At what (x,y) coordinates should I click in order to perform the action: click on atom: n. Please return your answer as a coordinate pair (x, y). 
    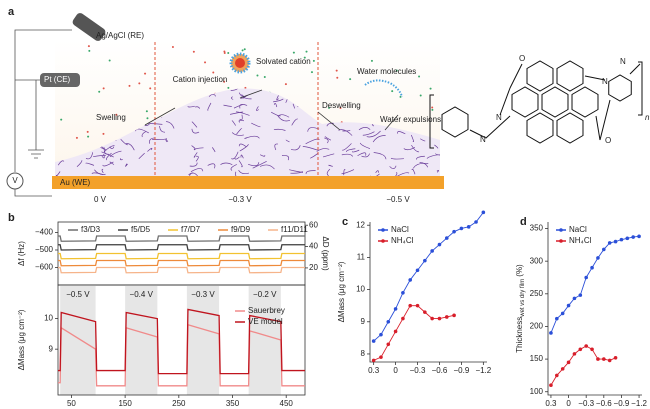
    Looking at the image, I should click on (647, 117).